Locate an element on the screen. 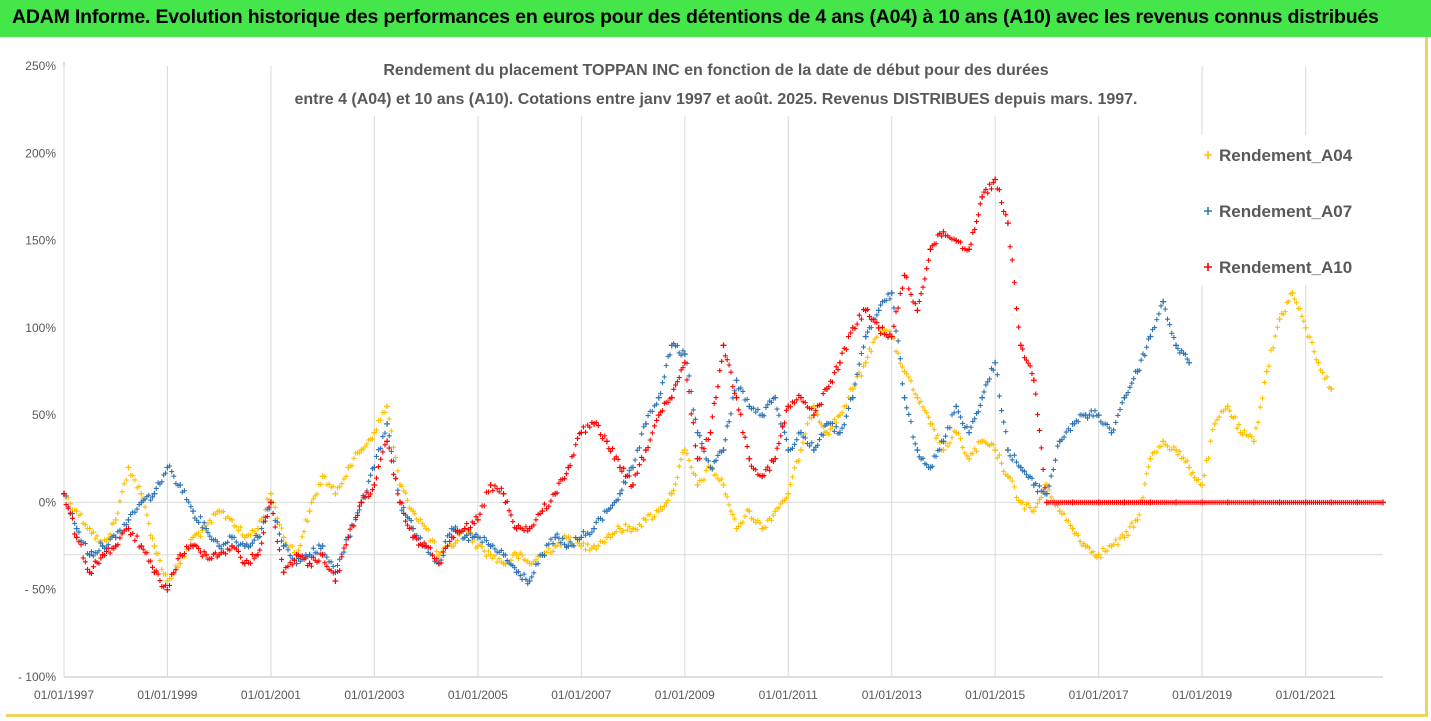  x-tick-label: 01/01/2015 is located at coordinates (995, 695).